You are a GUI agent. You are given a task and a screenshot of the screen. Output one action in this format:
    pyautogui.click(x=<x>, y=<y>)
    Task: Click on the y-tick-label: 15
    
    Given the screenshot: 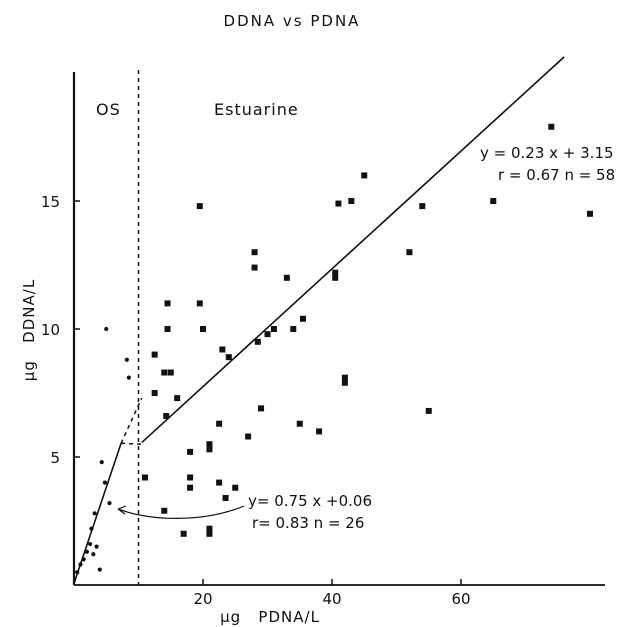 What is the action you would take?
    pyautogui.click(x=50, y=202)
    